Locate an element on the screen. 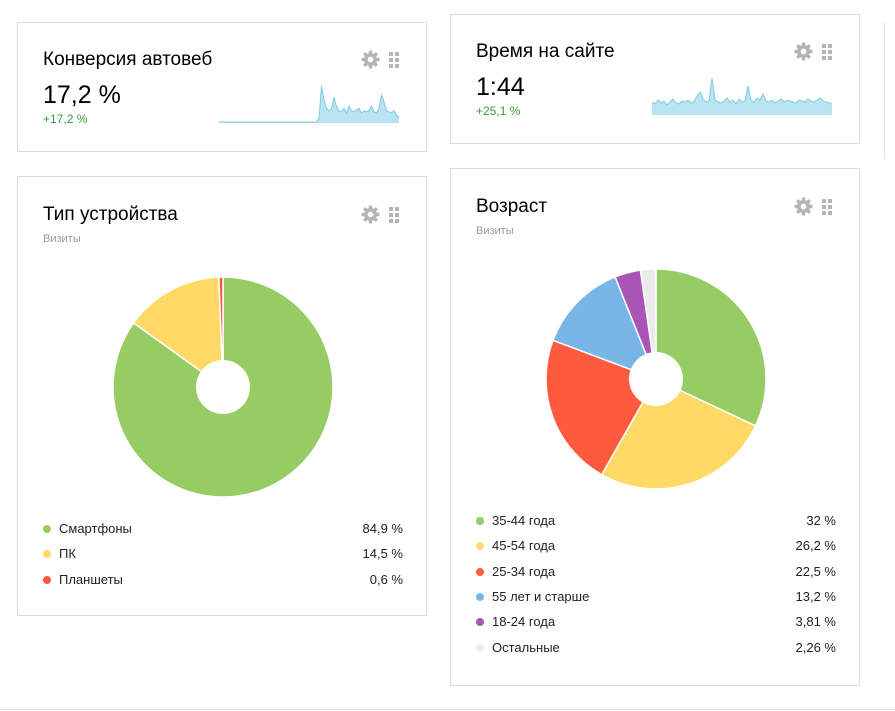  legend-item: Планшеты 0,6 % is located at coordinates (223, 580).